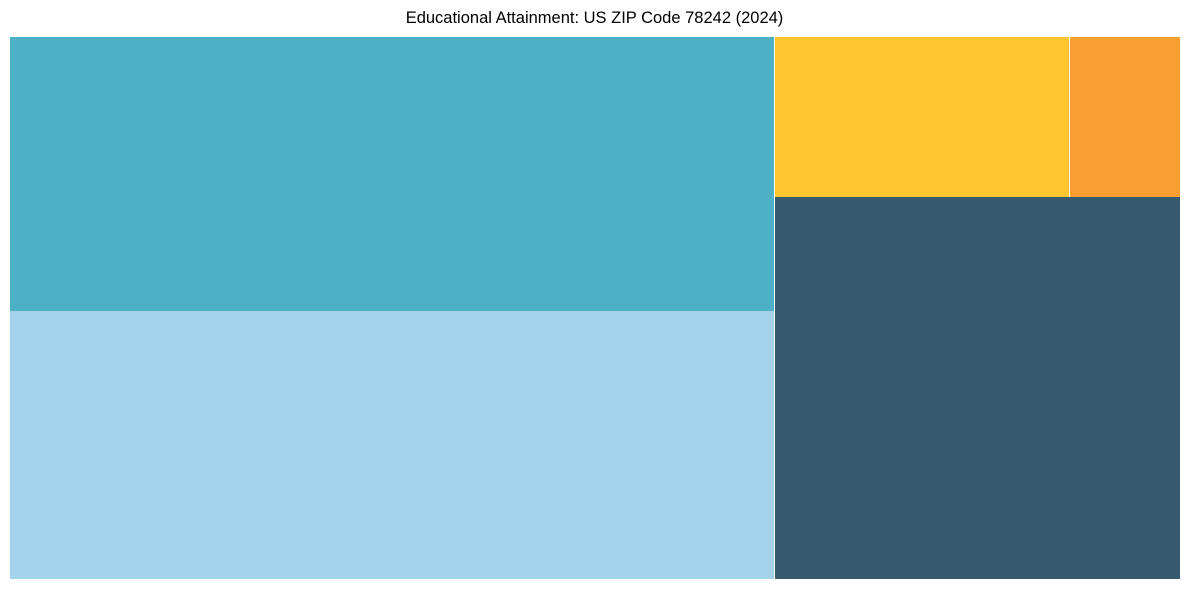 This screenshot has height=590, width=1189. I want to click on tile-yellow, so click(922, 117).